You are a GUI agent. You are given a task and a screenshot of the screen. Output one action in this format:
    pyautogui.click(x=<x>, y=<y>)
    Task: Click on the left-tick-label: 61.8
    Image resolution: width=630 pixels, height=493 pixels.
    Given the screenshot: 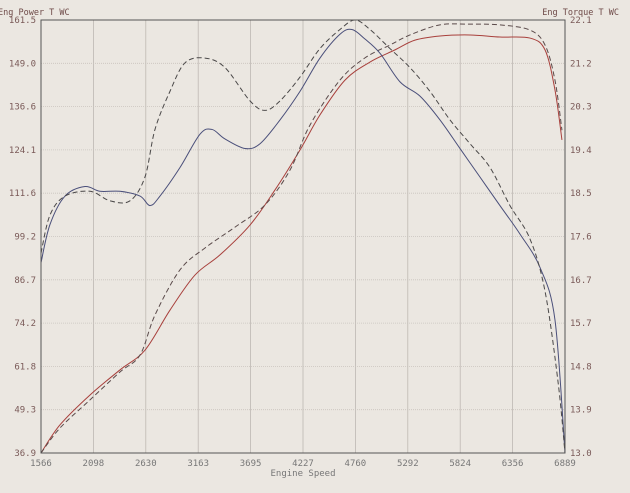 What is the action you would take?
    pyautogui.click(x=25, y=367)
    